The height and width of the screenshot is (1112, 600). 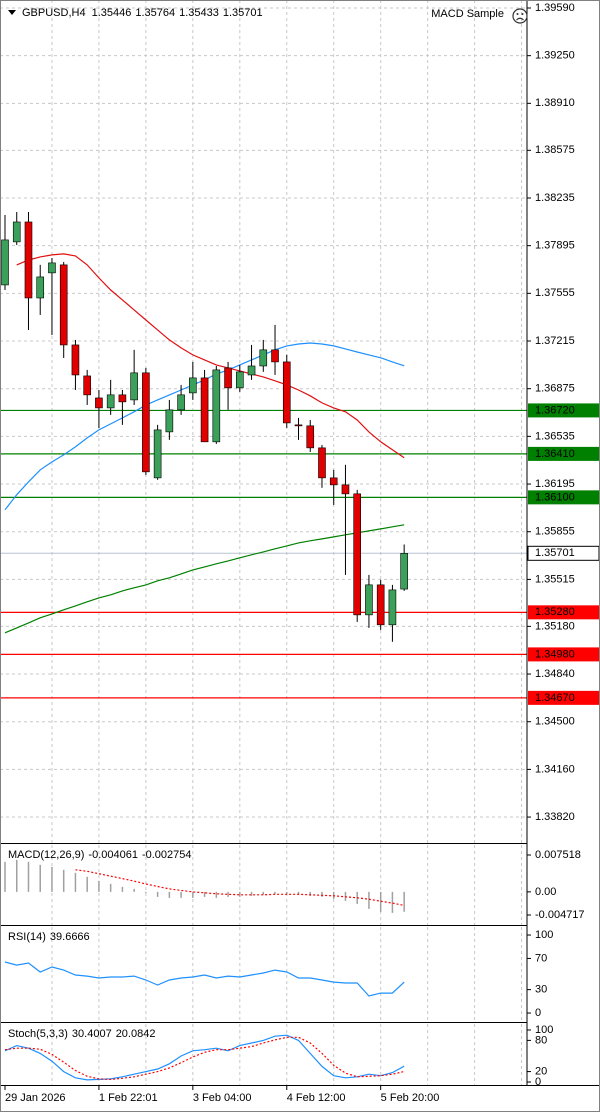 I want to click on mouth, so click(x=520, y=19).